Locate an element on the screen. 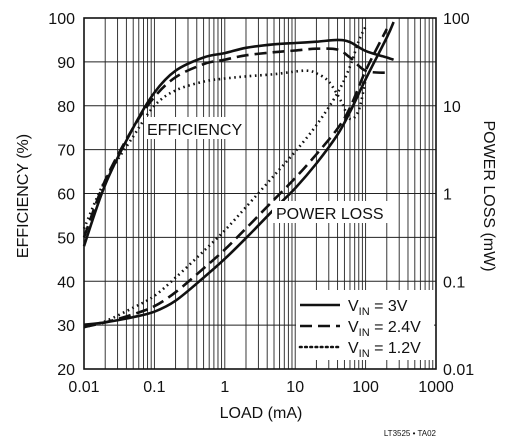 The width and height of the screenshot is (508, 440). legend-entry-1: VIN = 3V is located at coordinates (378, 308).